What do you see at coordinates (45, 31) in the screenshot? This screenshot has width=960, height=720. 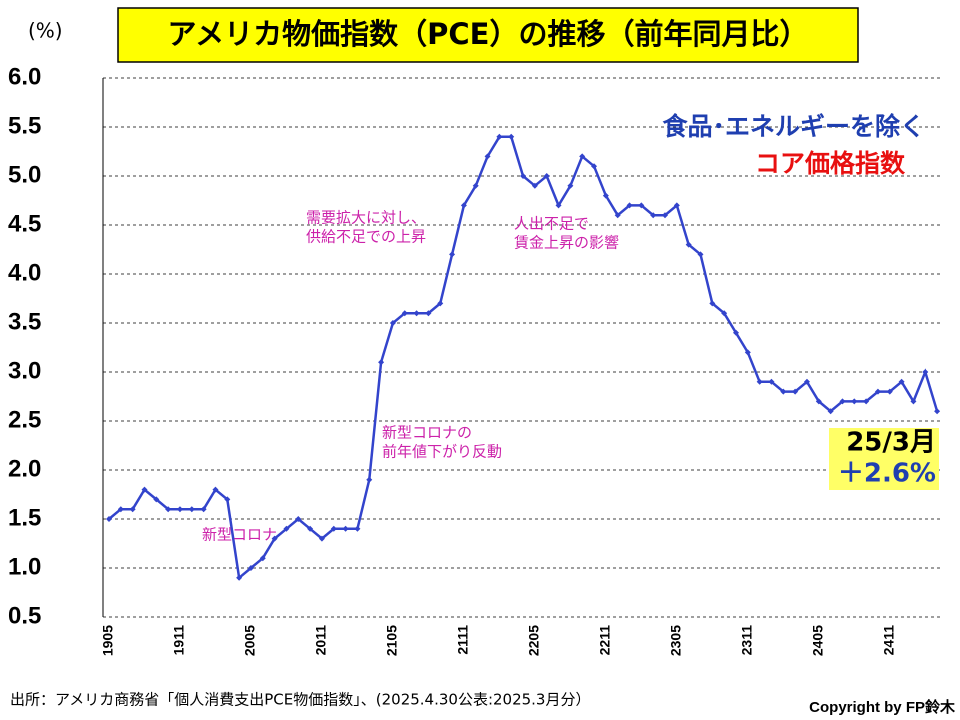 I see `y-axis-label: (%)` at bounding box center [45, 31].